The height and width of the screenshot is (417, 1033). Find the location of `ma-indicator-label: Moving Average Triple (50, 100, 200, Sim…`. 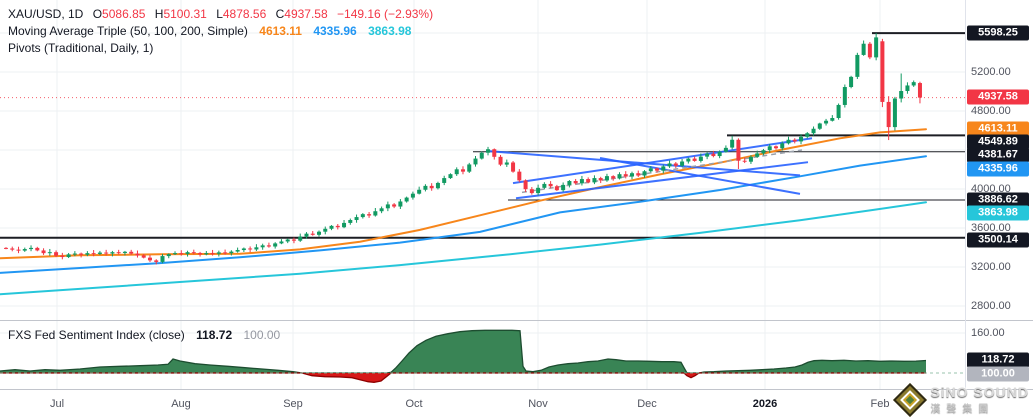

ma-indicator-label: Moving Average Triple (50, 100, 200, Sim… is located at coordinates (128, 31).